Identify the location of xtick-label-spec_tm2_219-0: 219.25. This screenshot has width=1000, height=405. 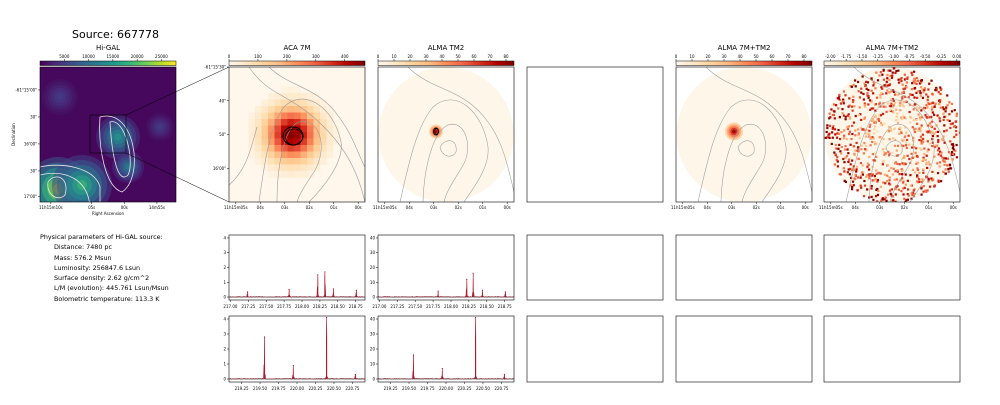
(391, 388).